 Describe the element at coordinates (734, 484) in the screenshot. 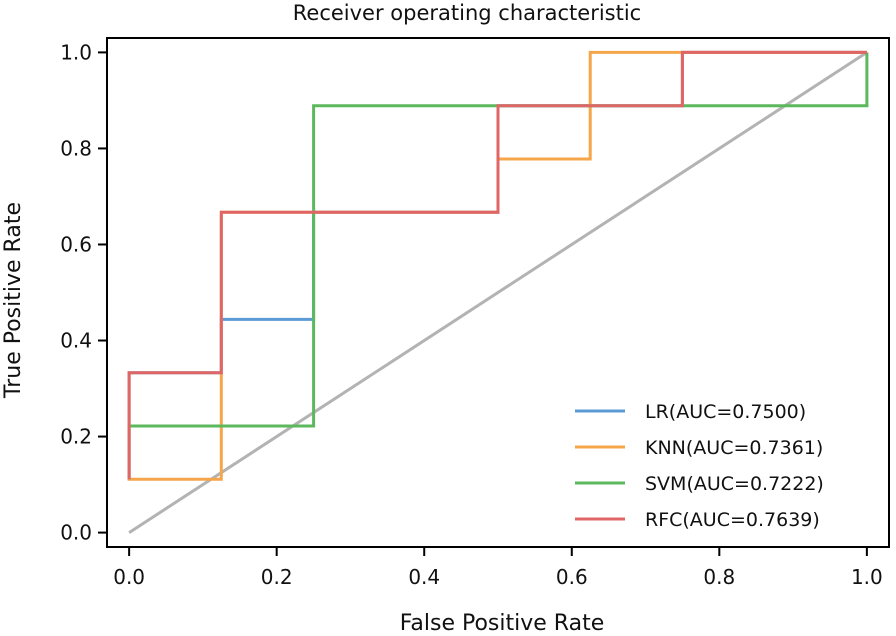

I see `legend-label-2: SVM(AUC=0.7222)` at that location.